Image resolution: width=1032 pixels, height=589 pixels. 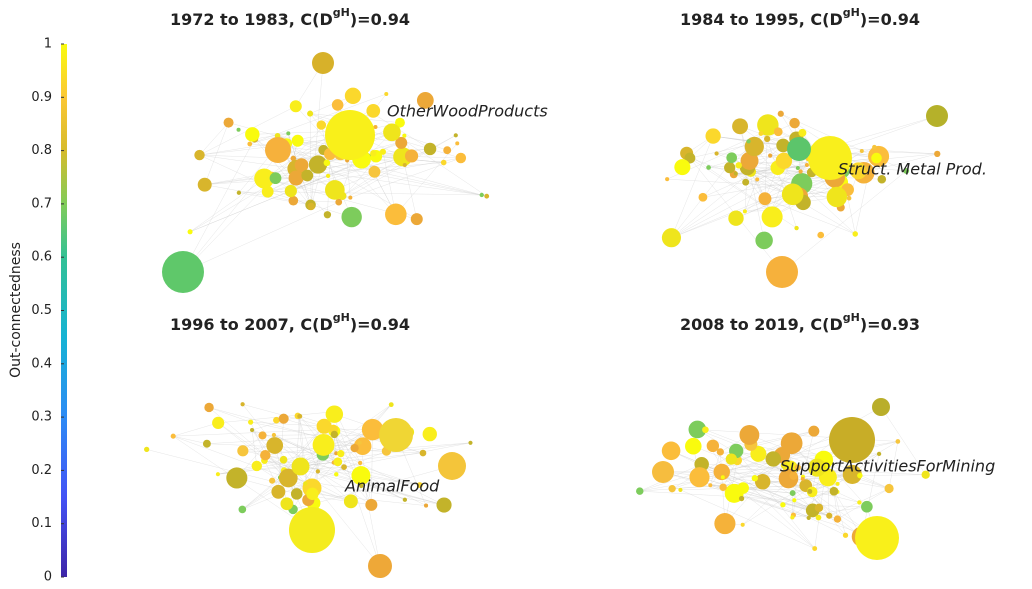 What do you see at coordinates (761, 19) in the screenshot?
I see `panel-title-text: 1984 to 1995, C(D` at bounding box center [761, 19].